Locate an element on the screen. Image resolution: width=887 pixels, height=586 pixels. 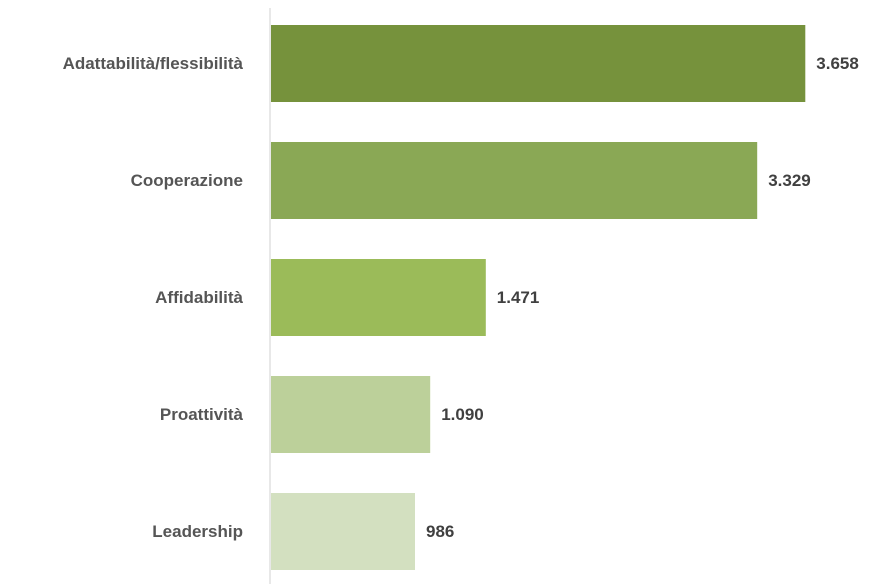
category-label-4: Leadership is located at coordinates (197, 531).